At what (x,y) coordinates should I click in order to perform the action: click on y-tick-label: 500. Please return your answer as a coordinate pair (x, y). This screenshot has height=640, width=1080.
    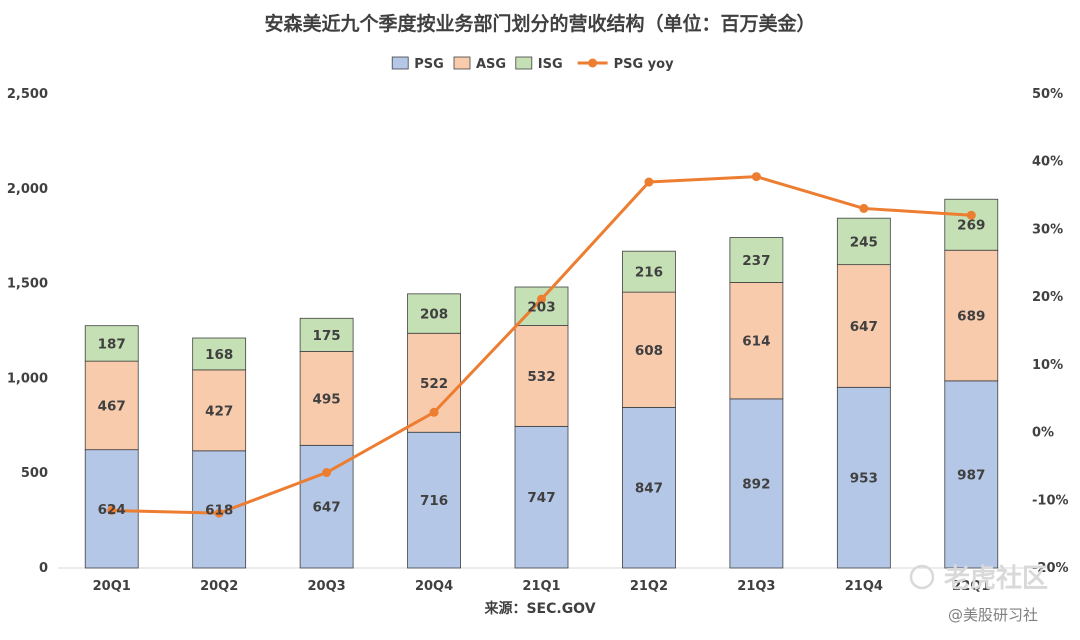
    Looking at the image, I should click on (34, 473).